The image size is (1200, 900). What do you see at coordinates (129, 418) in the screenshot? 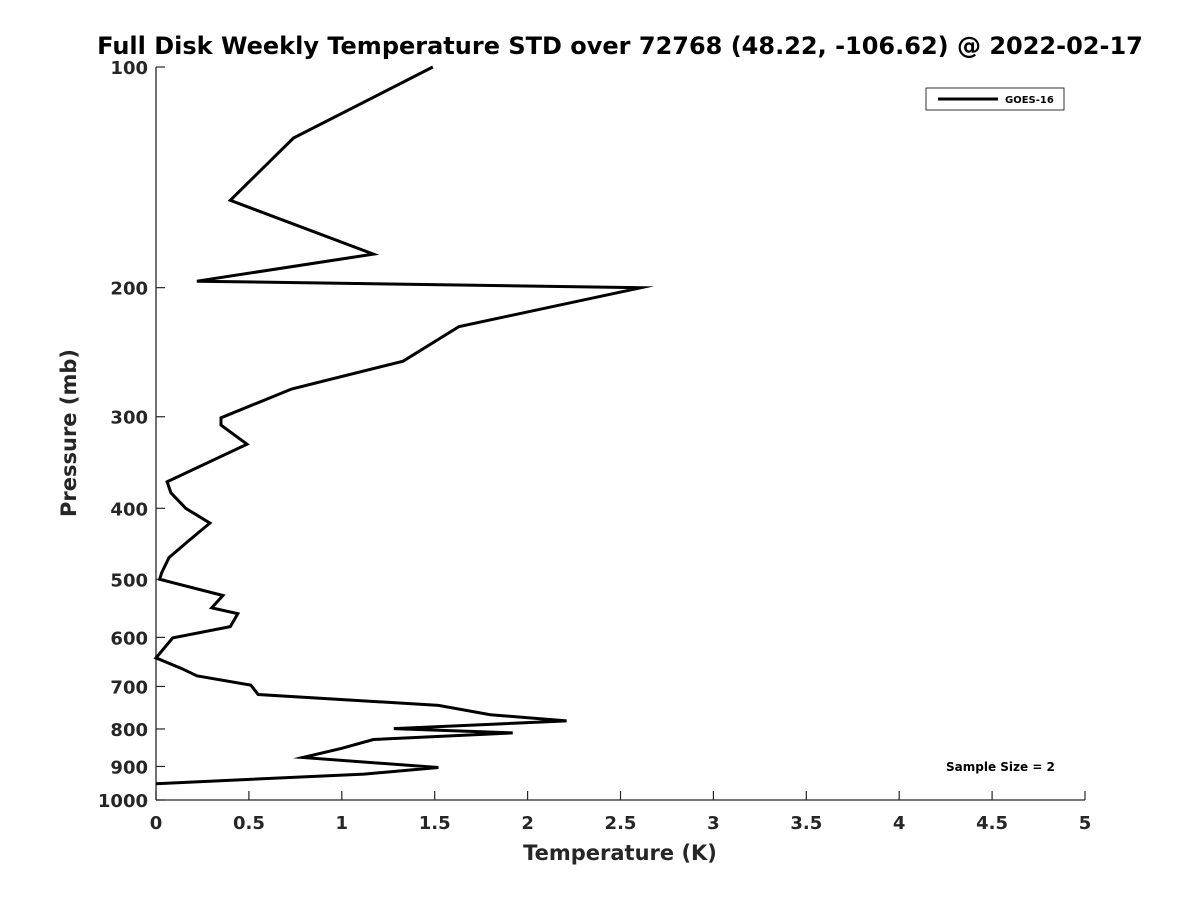
I see `y-tick-label: 300` at bounding box center [129, 418].